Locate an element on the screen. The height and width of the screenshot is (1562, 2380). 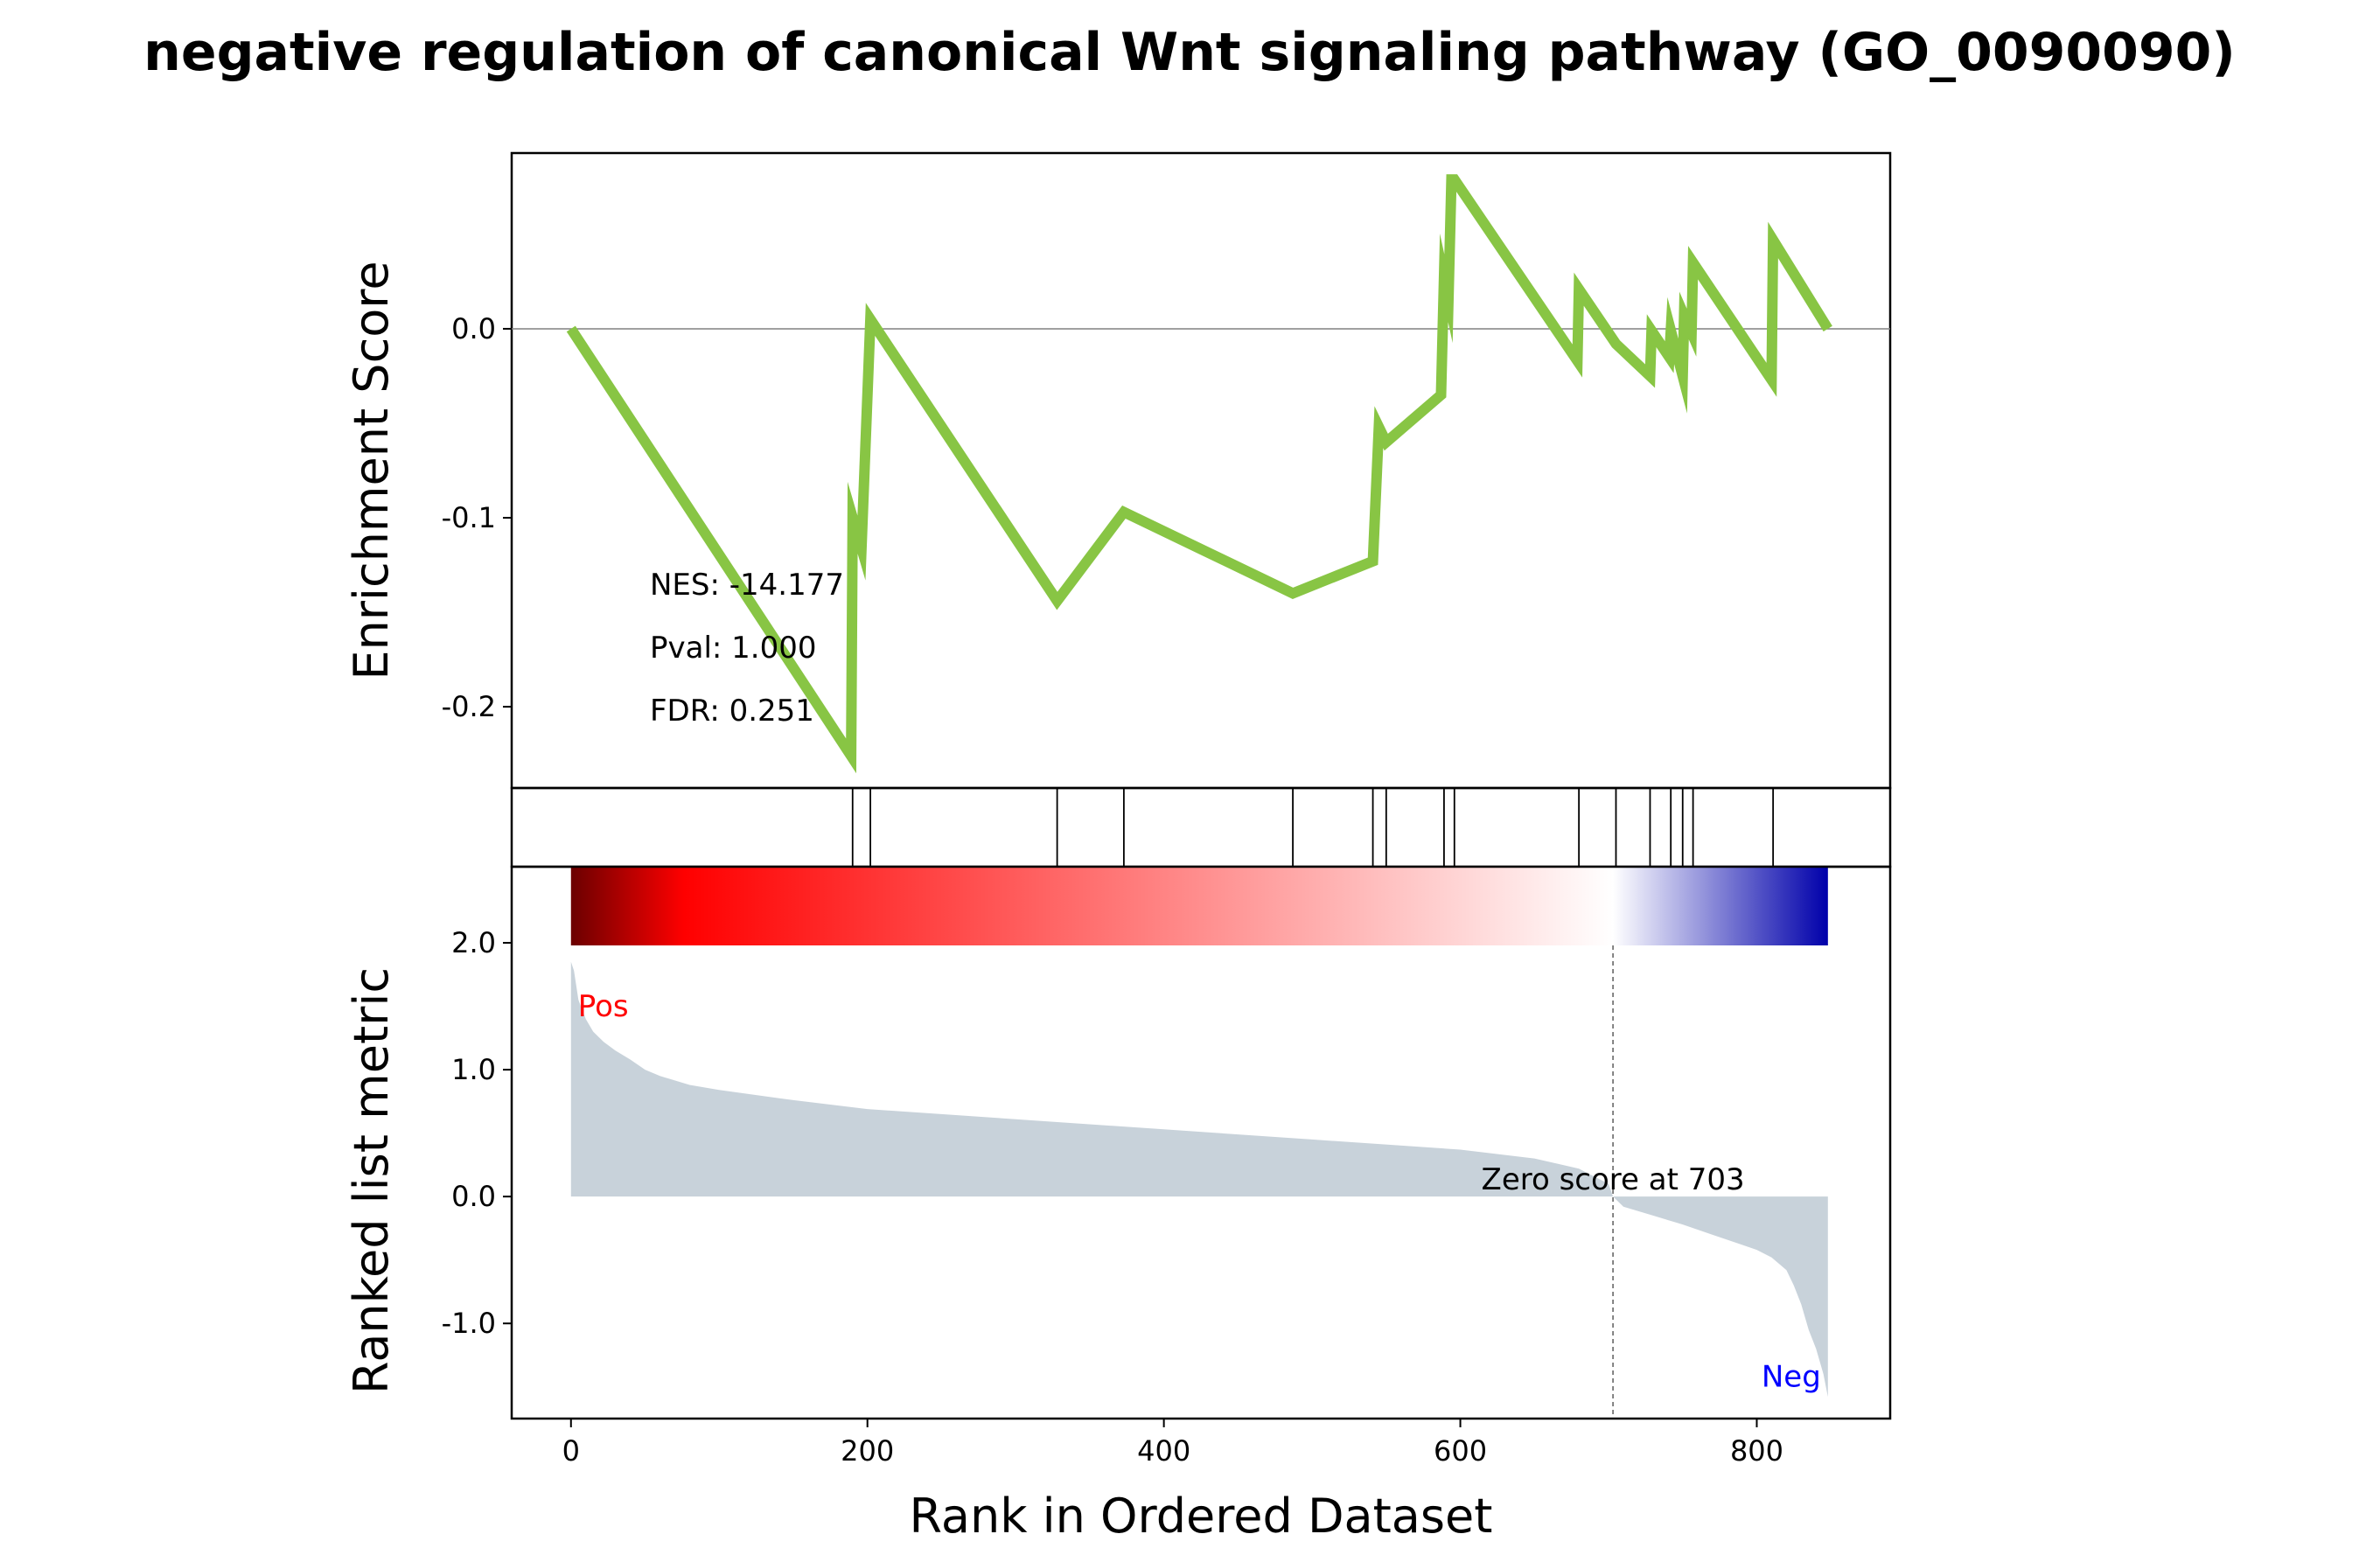
x-axis-ticks: 0 200 400 600 800 is located at coordinates (1172, 1444).